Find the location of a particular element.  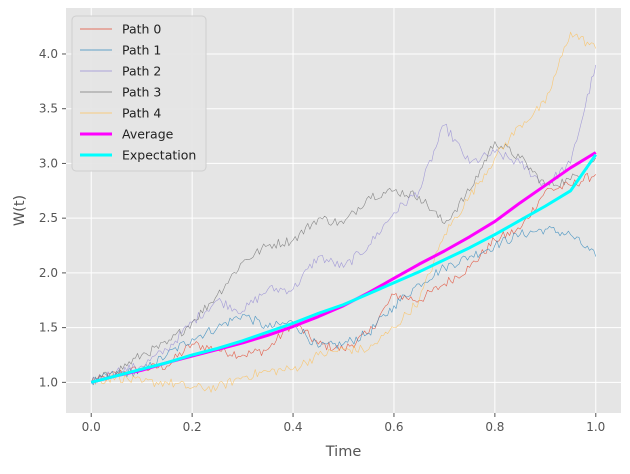

y-axis-label: W(t) is located at coordinates (20, 210).